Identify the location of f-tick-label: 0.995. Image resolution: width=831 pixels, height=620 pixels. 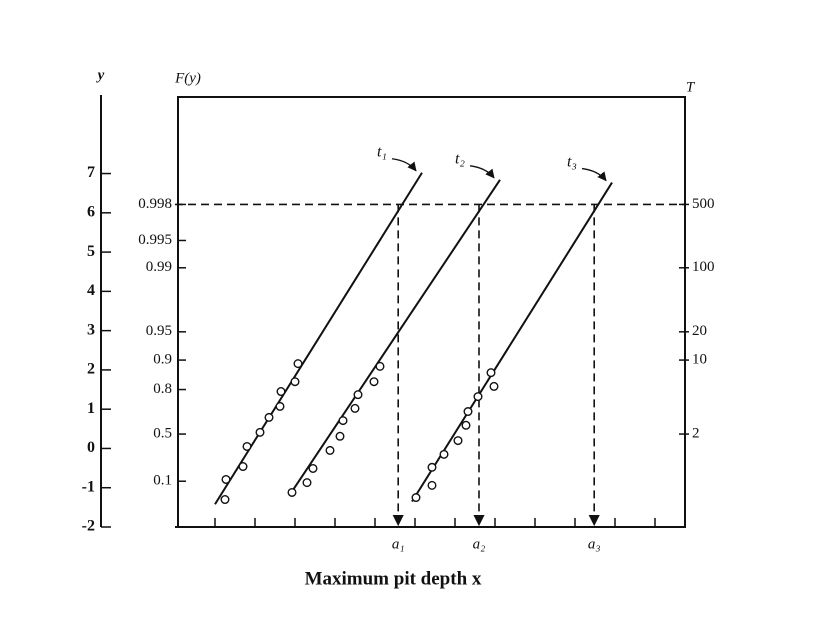
(155, 240).